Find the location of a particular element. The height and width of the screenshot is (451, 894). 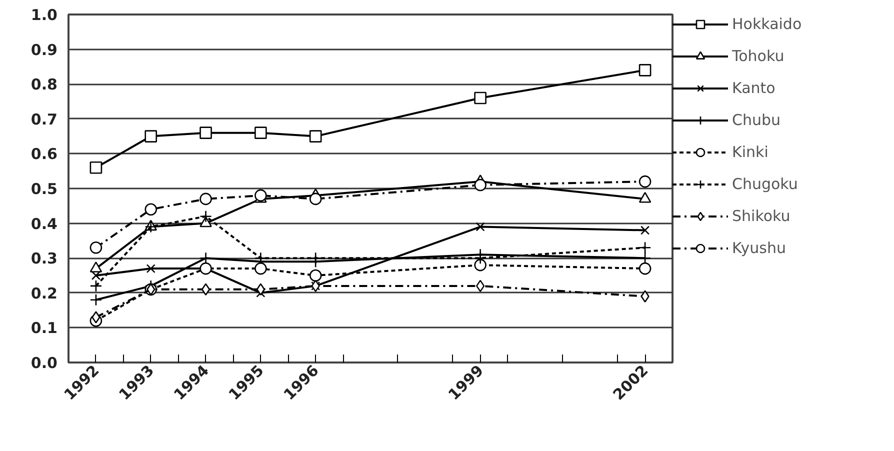

legend-label: Kinki is located at coordinates (751, 152).